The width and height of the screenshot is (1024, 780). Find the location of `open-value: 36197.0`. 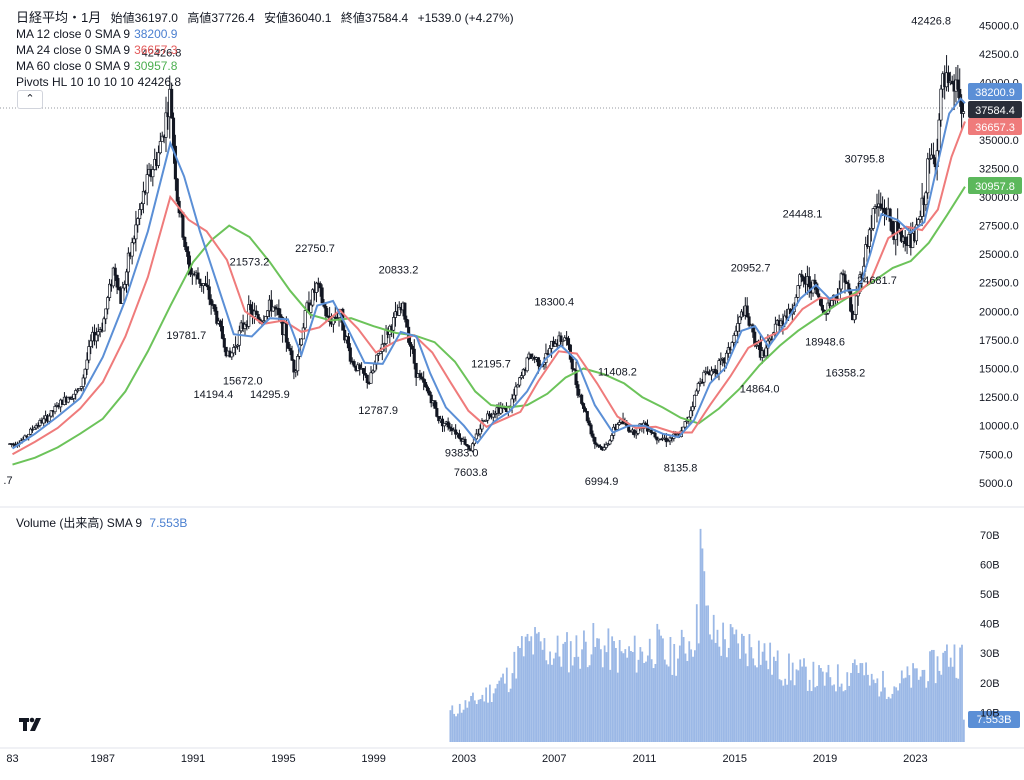

open-value: 36197.0 is located at coordinates (156, 18).